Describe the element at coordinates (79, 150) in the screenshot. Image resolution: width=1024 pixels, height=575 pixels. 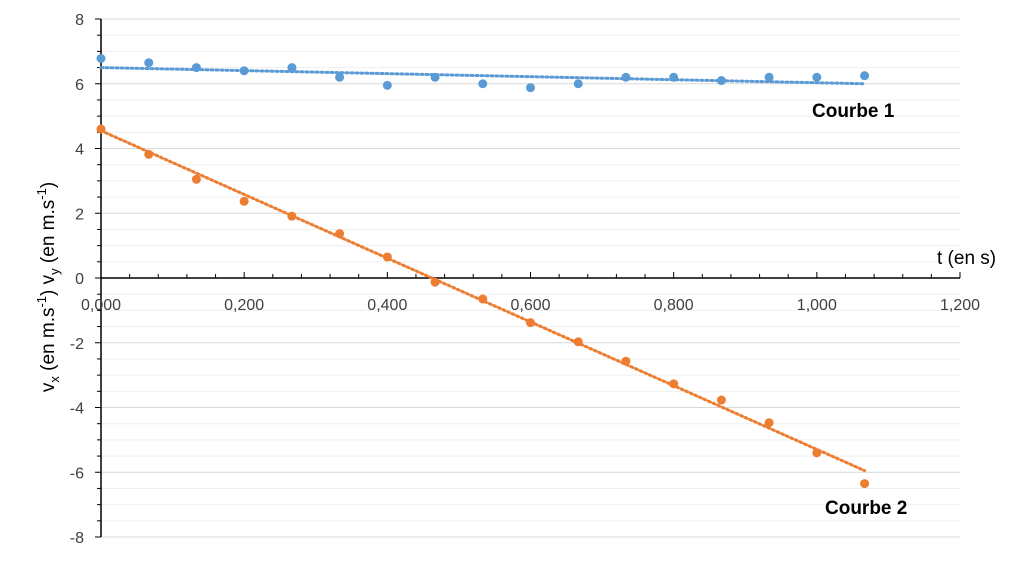
I see `y-tick-label: 4` at that location.